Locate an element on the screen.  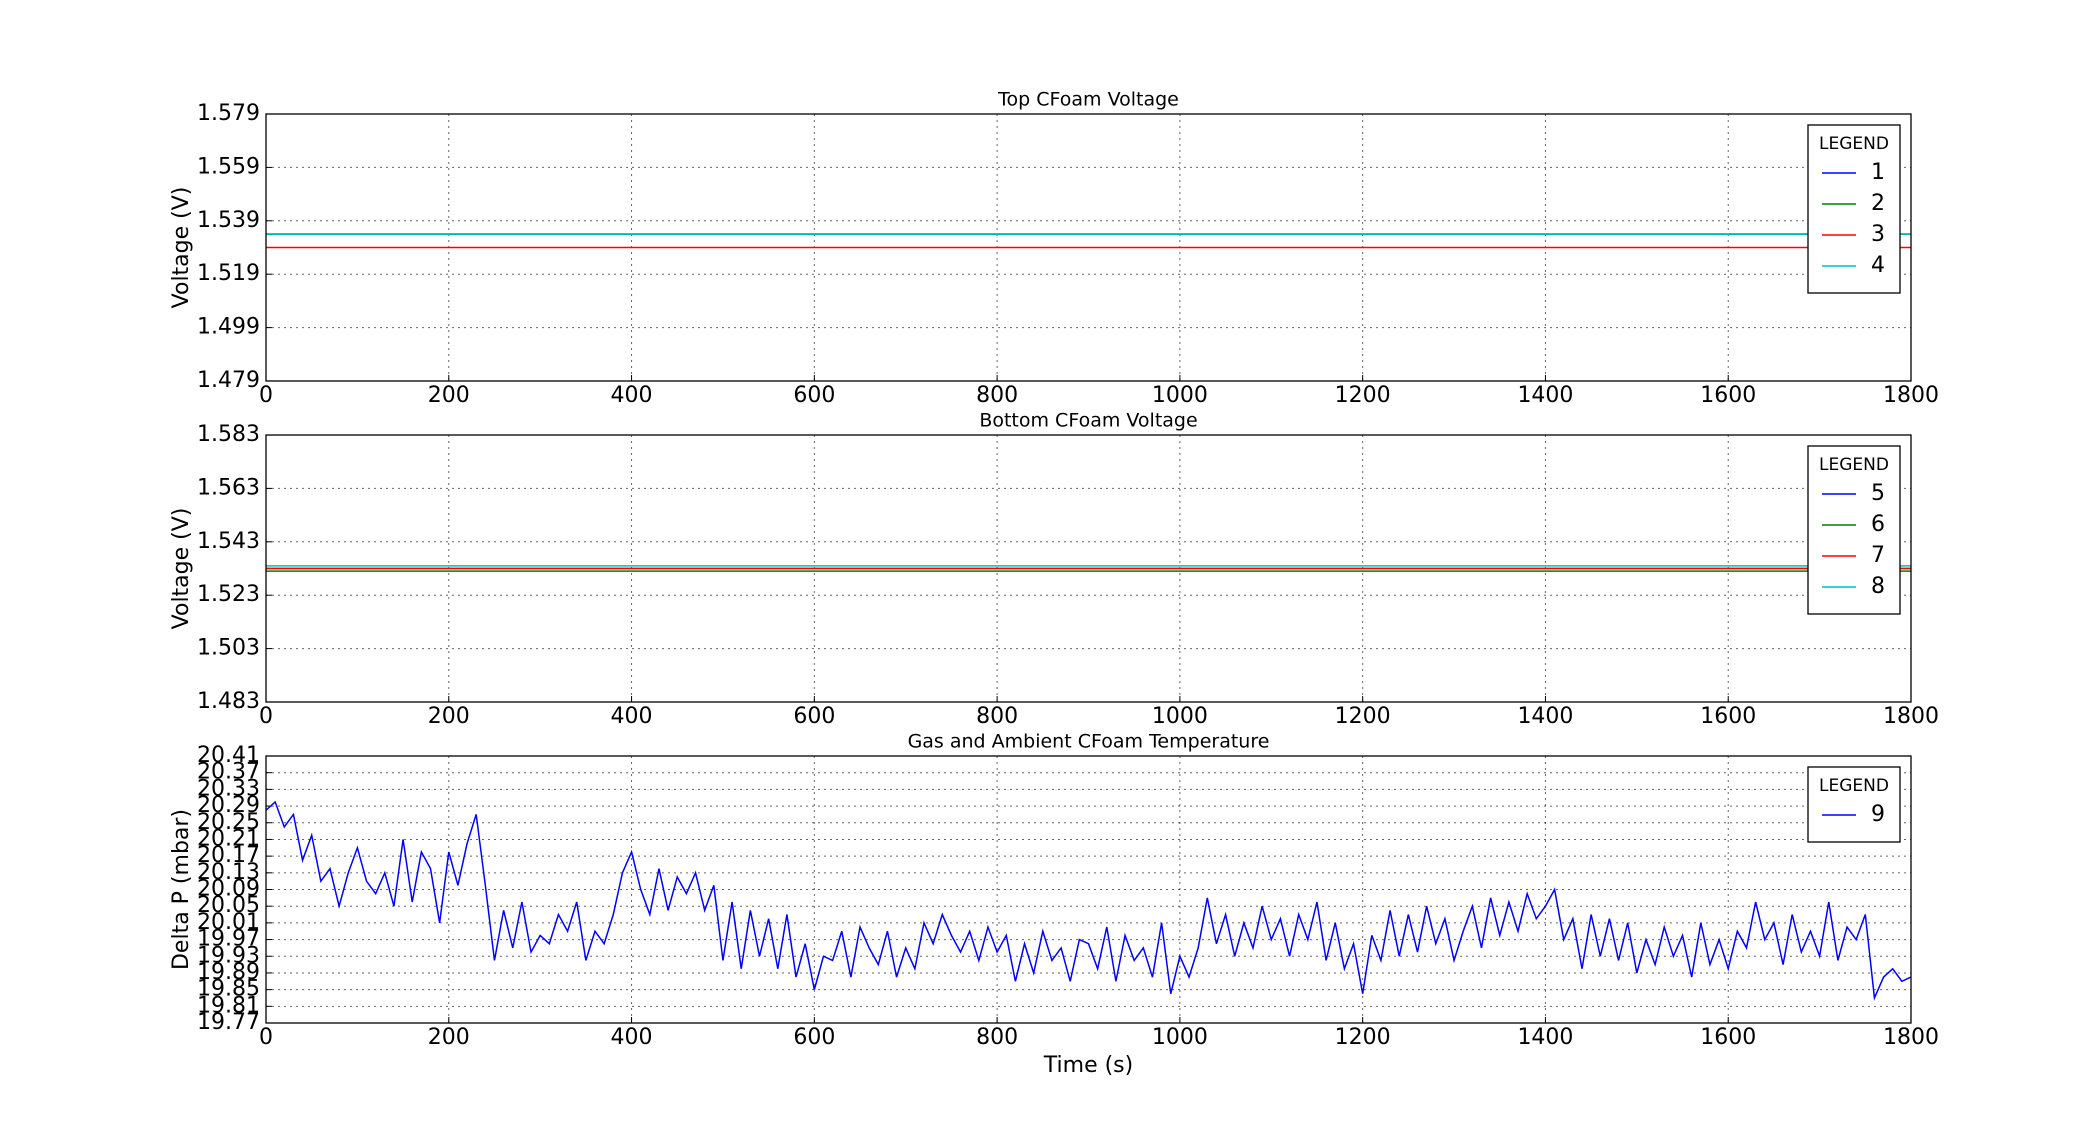
legend-label: 9 is located at coordinates (1878, 814).